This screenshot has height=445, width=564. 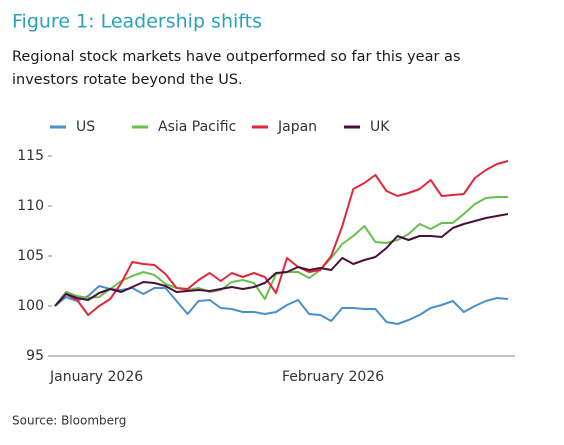 I want to click on y-tick-label: 100, so click(x=30, y=306).